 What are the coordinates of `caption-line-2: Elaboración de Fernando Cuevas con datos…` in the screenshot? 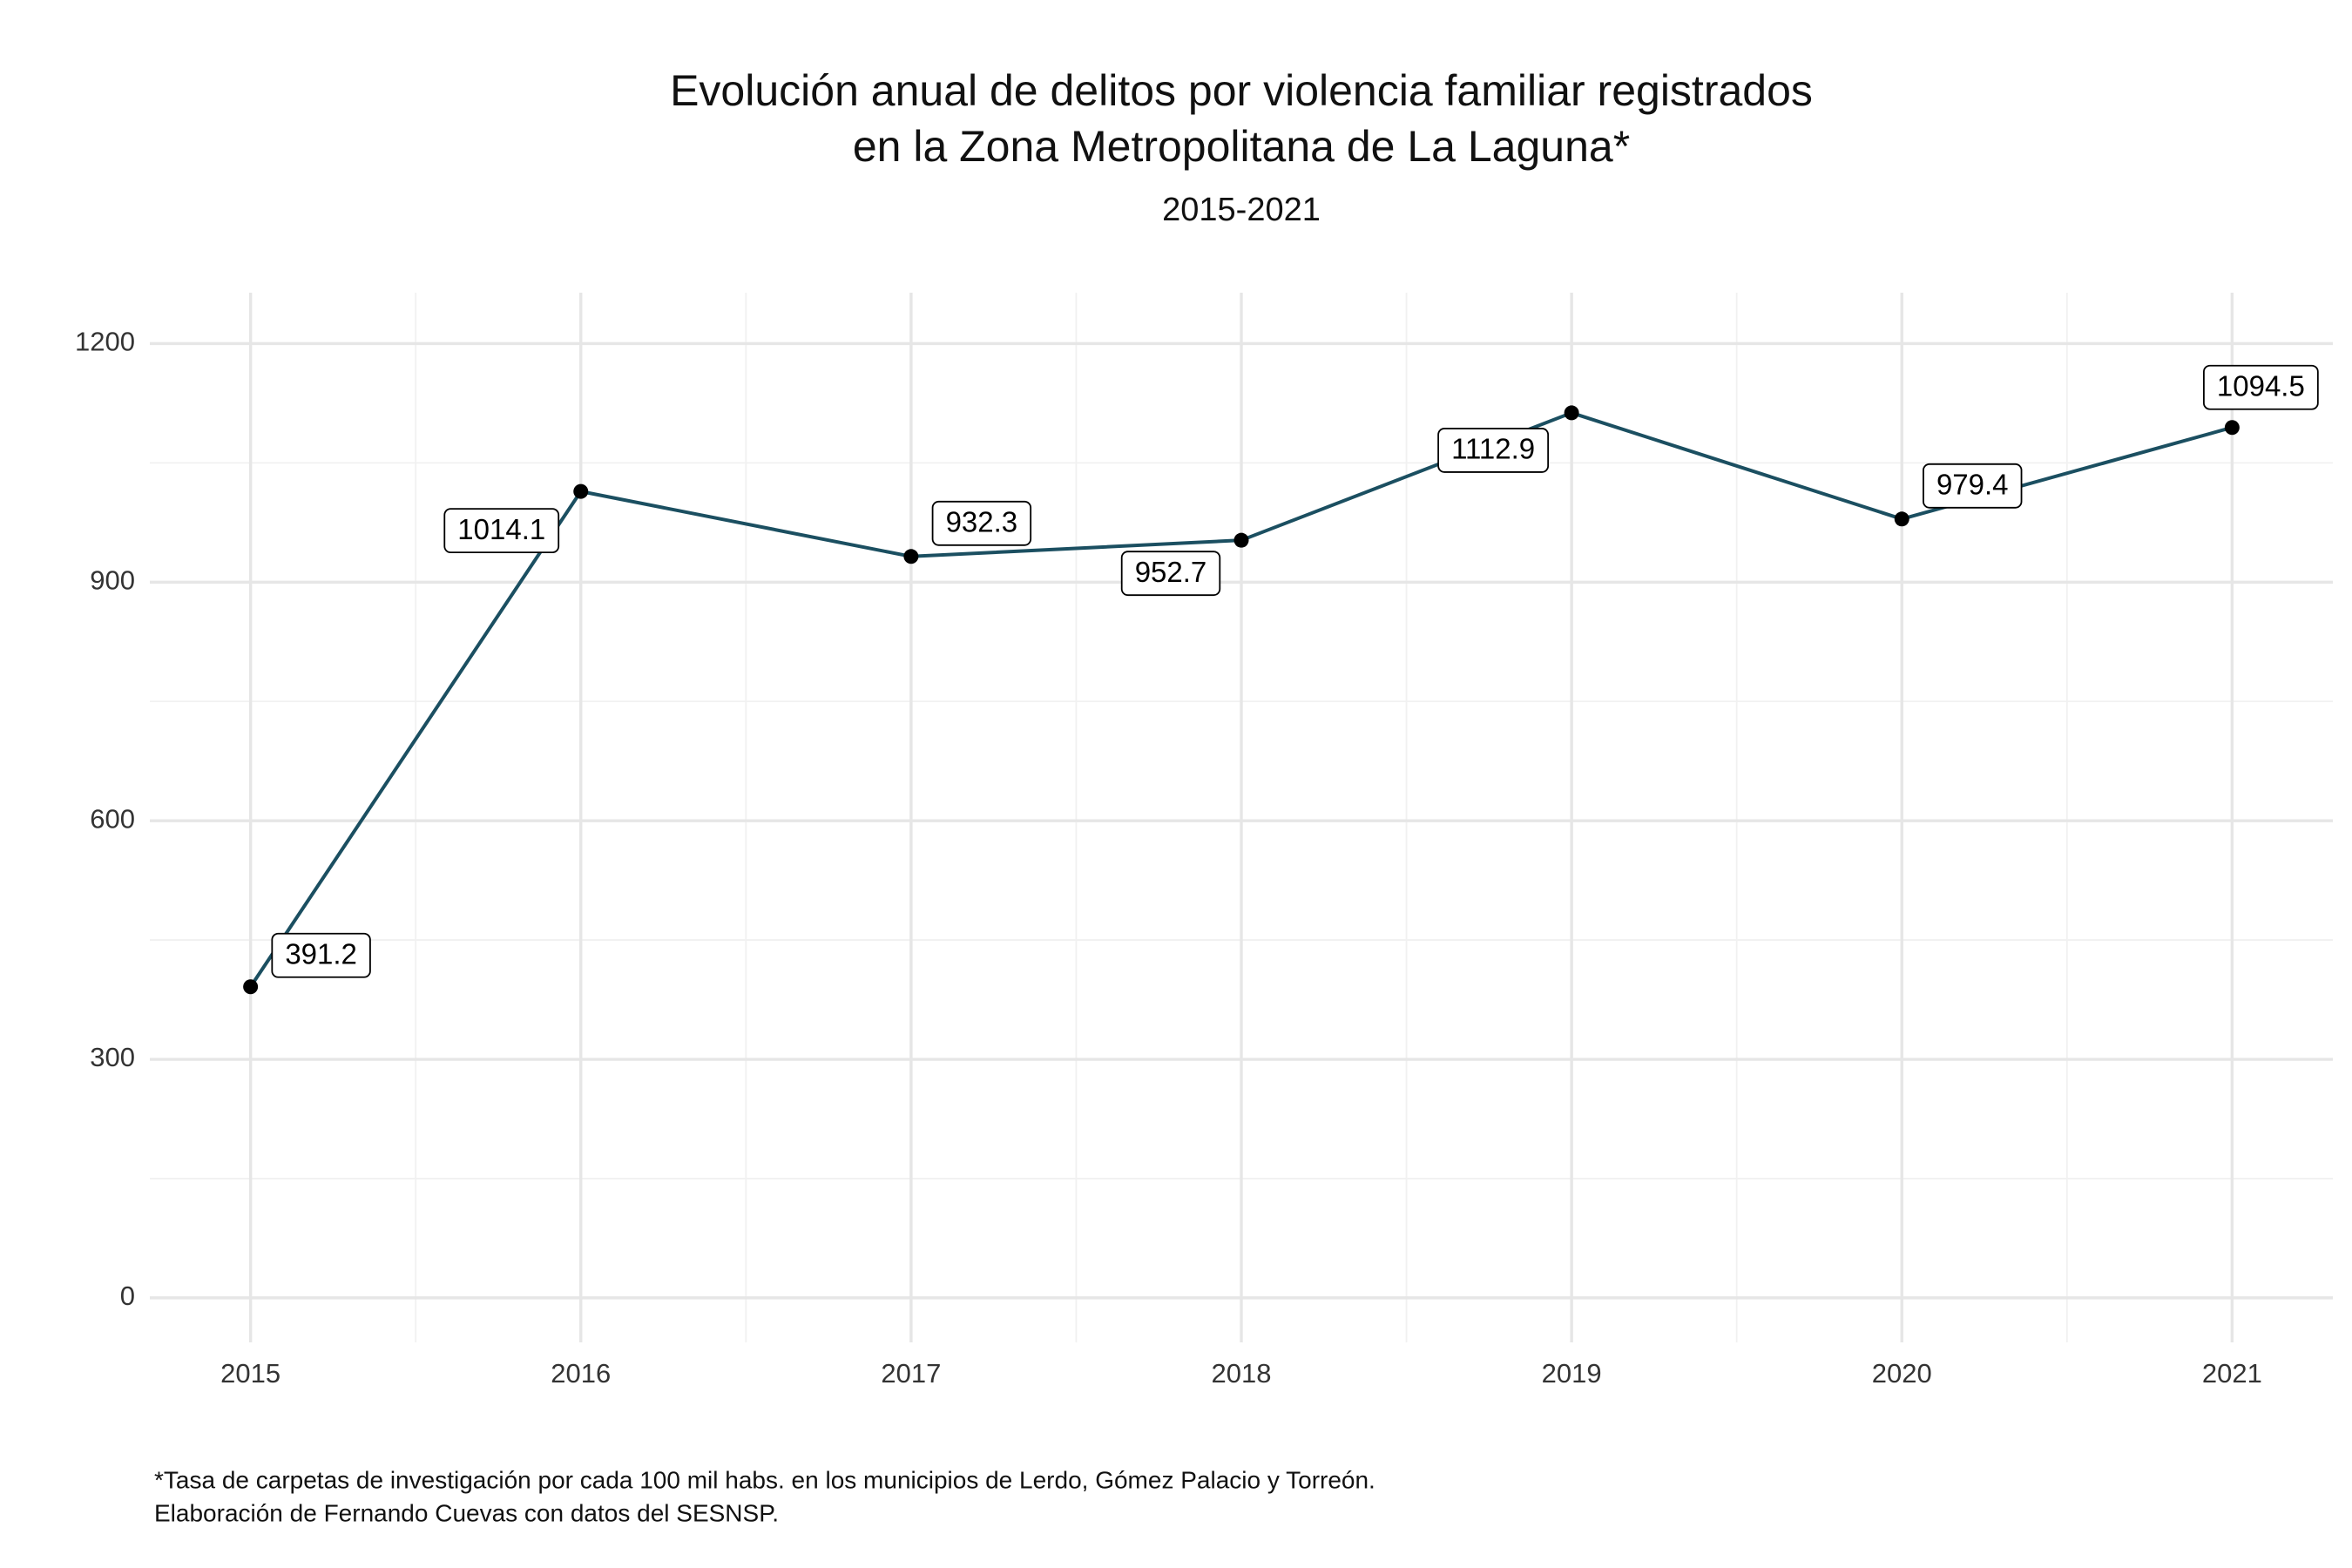 It's located at (466, 1512).